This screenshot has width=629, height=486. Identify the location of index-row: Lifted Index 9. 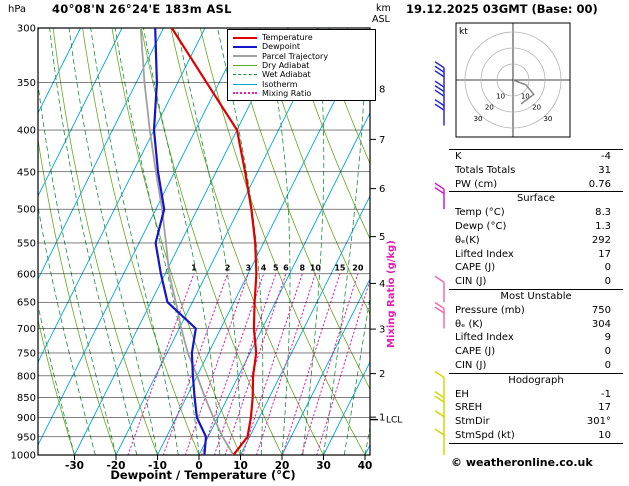
(536, 338).